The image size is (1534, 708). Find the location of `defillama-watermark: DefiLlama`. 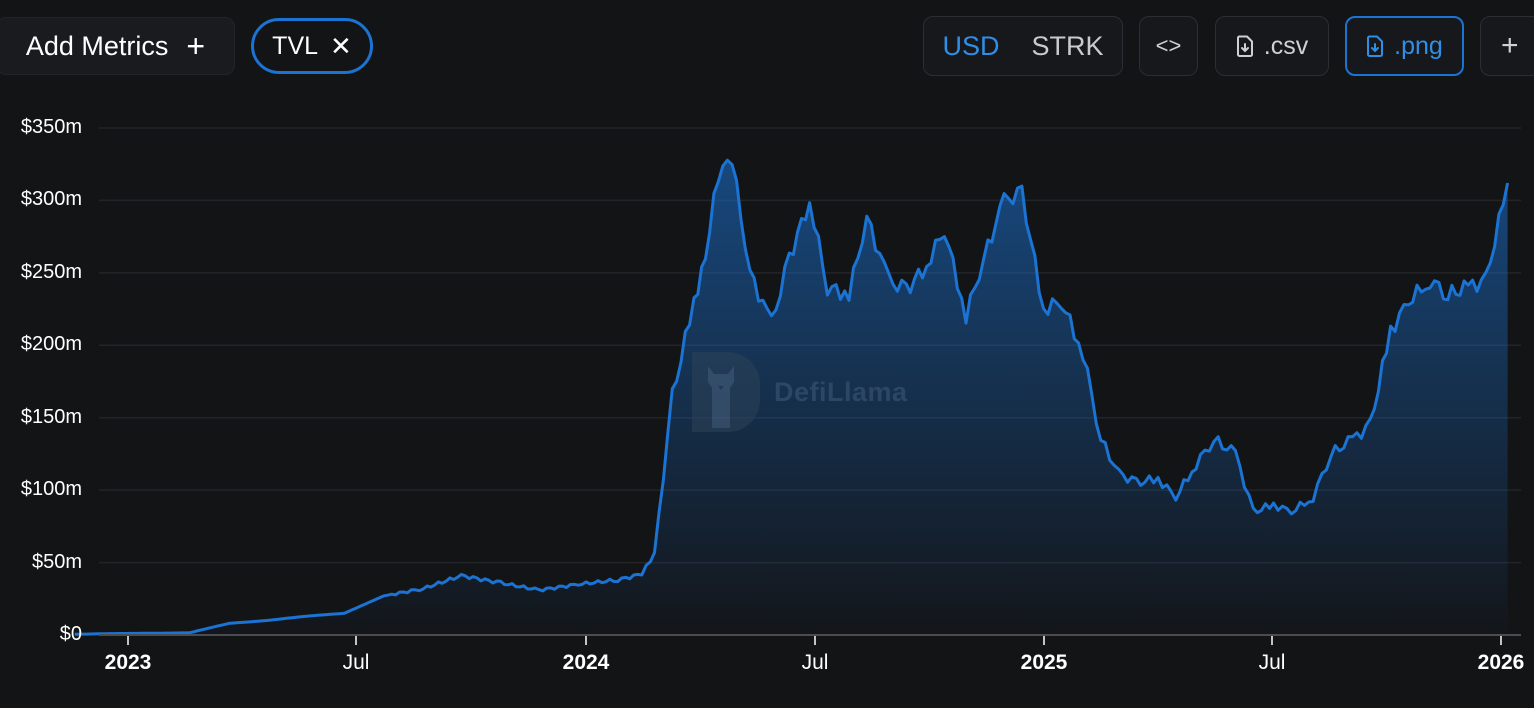

defillama-watermark: DefiLlama is located at coordinates (799, 392).